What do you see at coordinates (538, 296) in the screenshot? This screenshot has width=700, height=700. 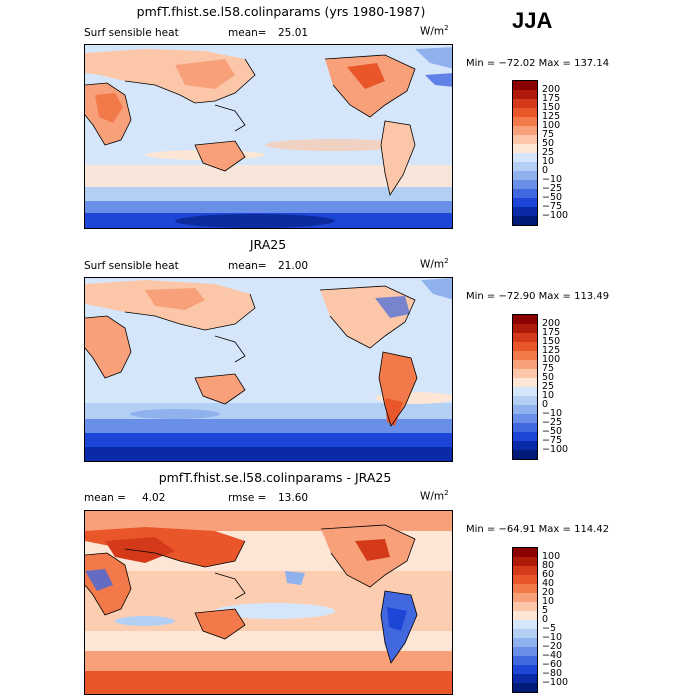 I see `panel2-minmax: Min = −72.90 Max = 113.49` at bounding box center [538, 296].